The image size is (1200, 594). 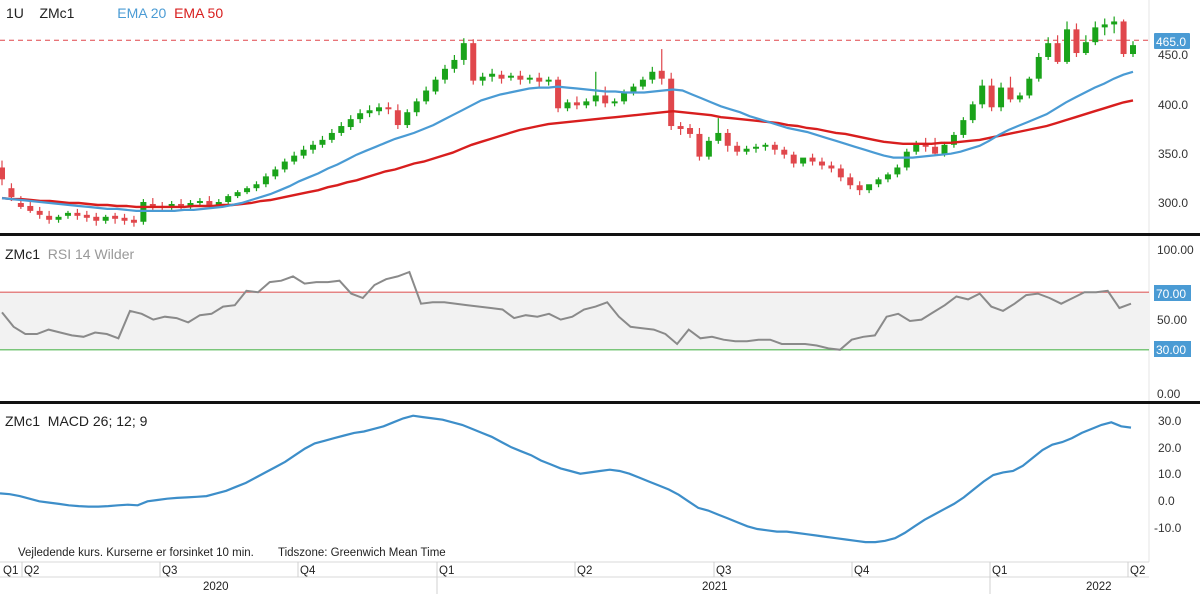 I want to click on rsi-indicator-label: RSI 14 Wilder, so click(x=91, y=254).